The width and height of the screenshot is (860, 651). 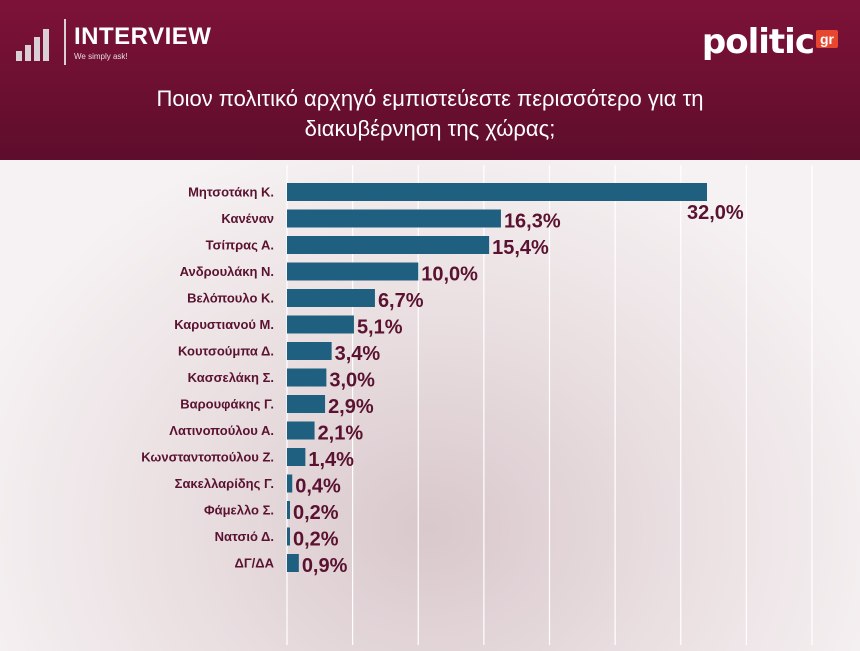 What do you see at coordinates (240, 245) in the screenshot?
I see `category-label: Τσίπρας Α.` at bounding box center [240, 245].